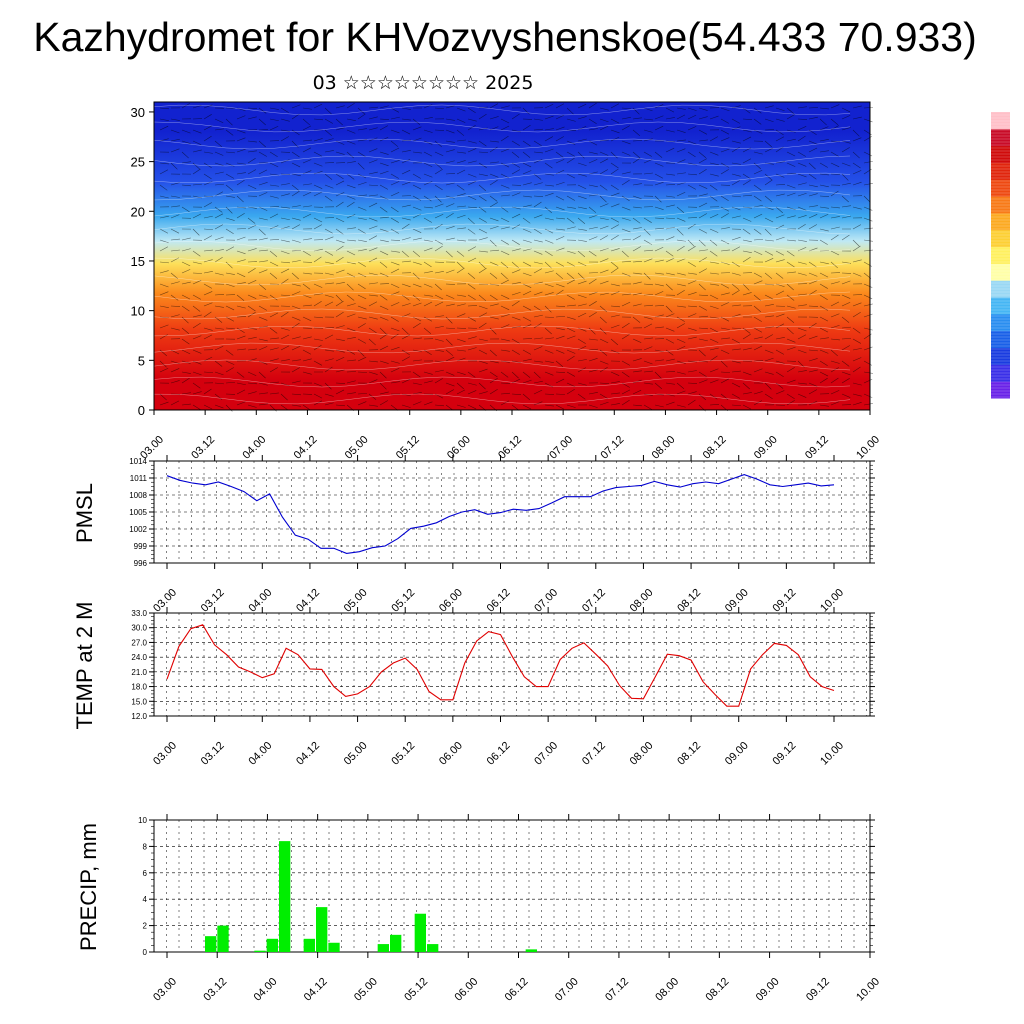  I want to click on y-tick-label: 2, so click(145, 926).